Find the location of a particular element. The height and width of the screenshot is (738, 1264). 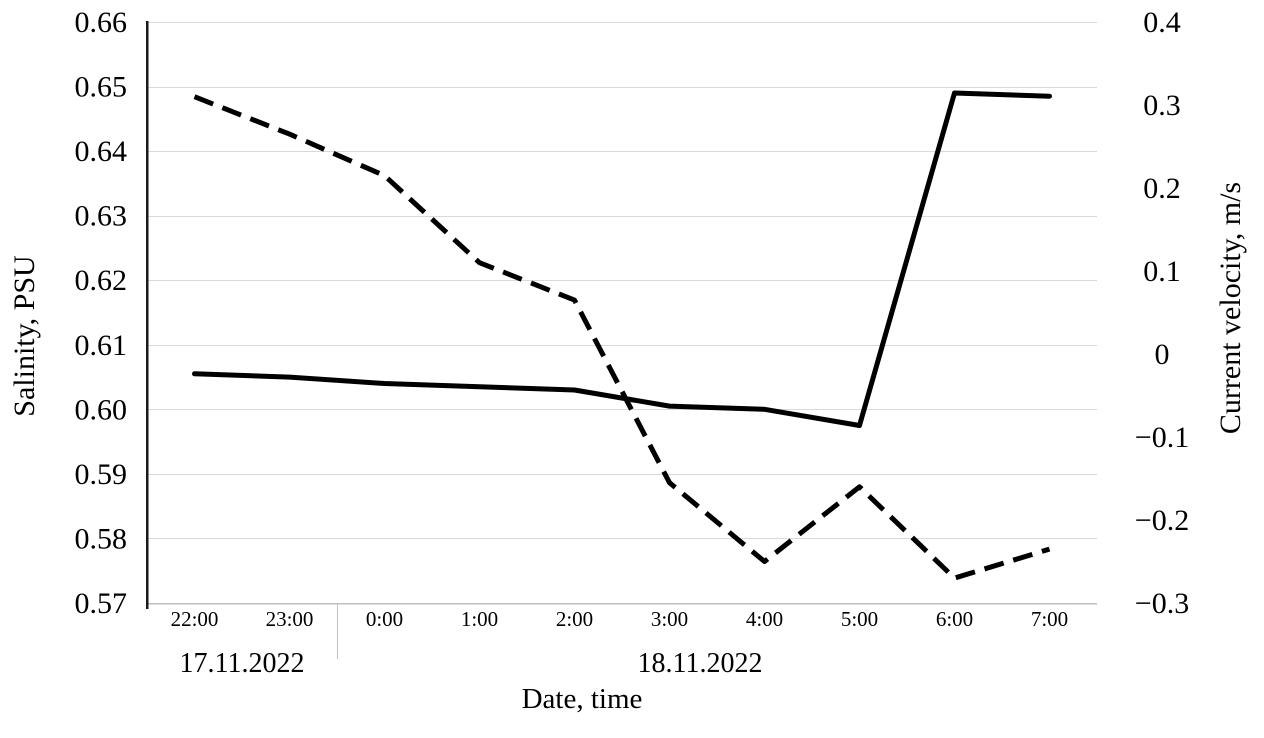

right-axis-tick-label: 0.1 is located at coordinates (1162, 271).